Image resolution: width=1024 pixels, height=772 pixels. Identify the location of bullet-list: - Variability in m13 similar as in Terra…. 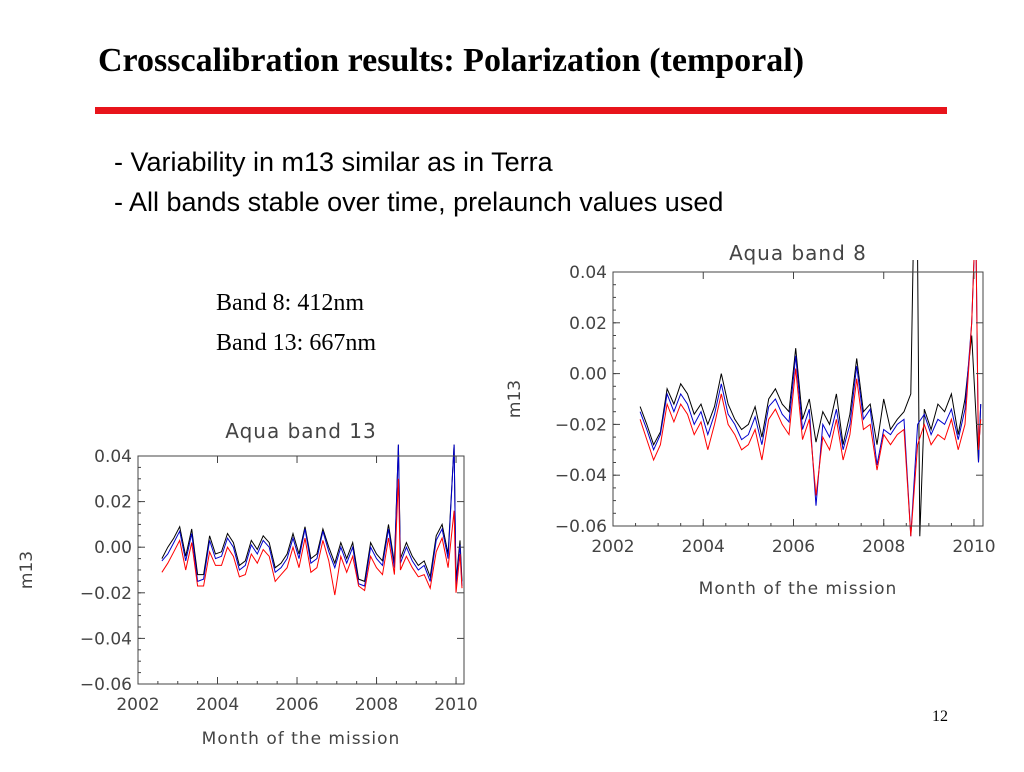
(418, 182).